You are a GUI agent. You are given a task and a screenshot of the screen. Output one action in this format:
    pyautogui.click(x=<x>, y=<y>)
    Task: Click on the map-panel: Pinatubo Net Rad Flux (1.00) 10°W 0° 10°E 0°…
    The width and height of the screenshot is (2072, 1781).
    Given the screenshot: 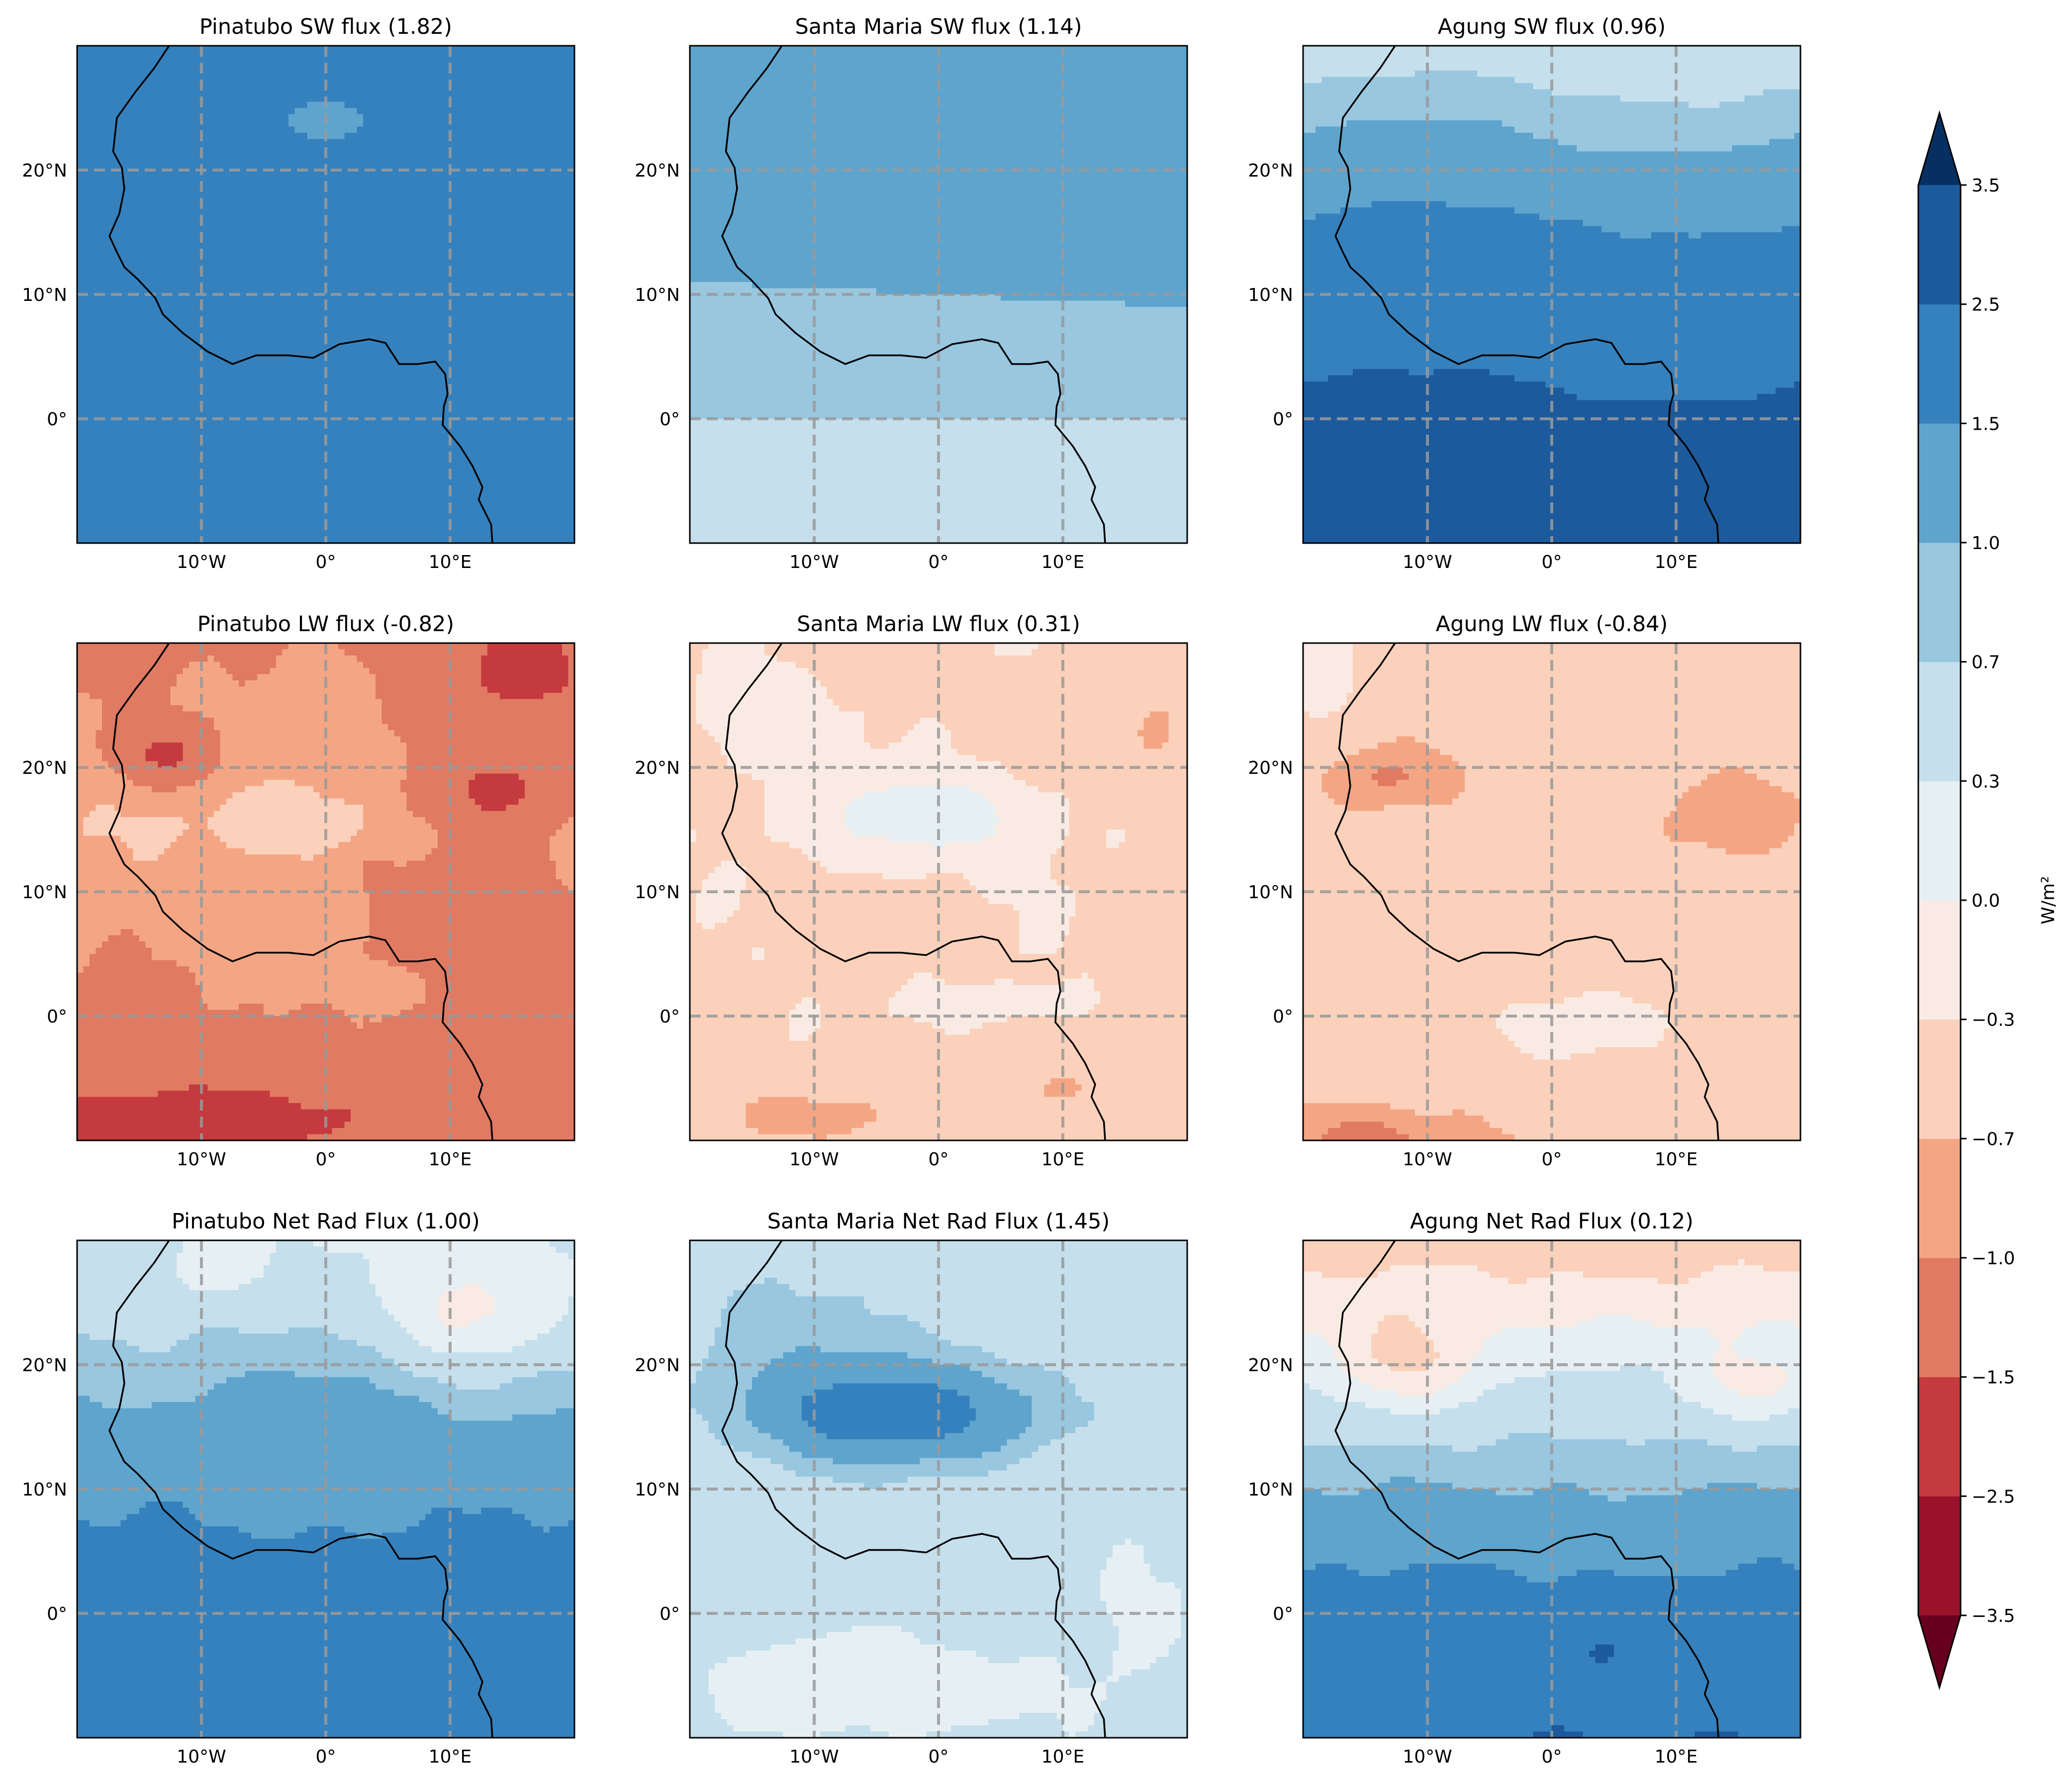 What is the action you would take?
    pyautogui.click(x=298, y=1488)
    